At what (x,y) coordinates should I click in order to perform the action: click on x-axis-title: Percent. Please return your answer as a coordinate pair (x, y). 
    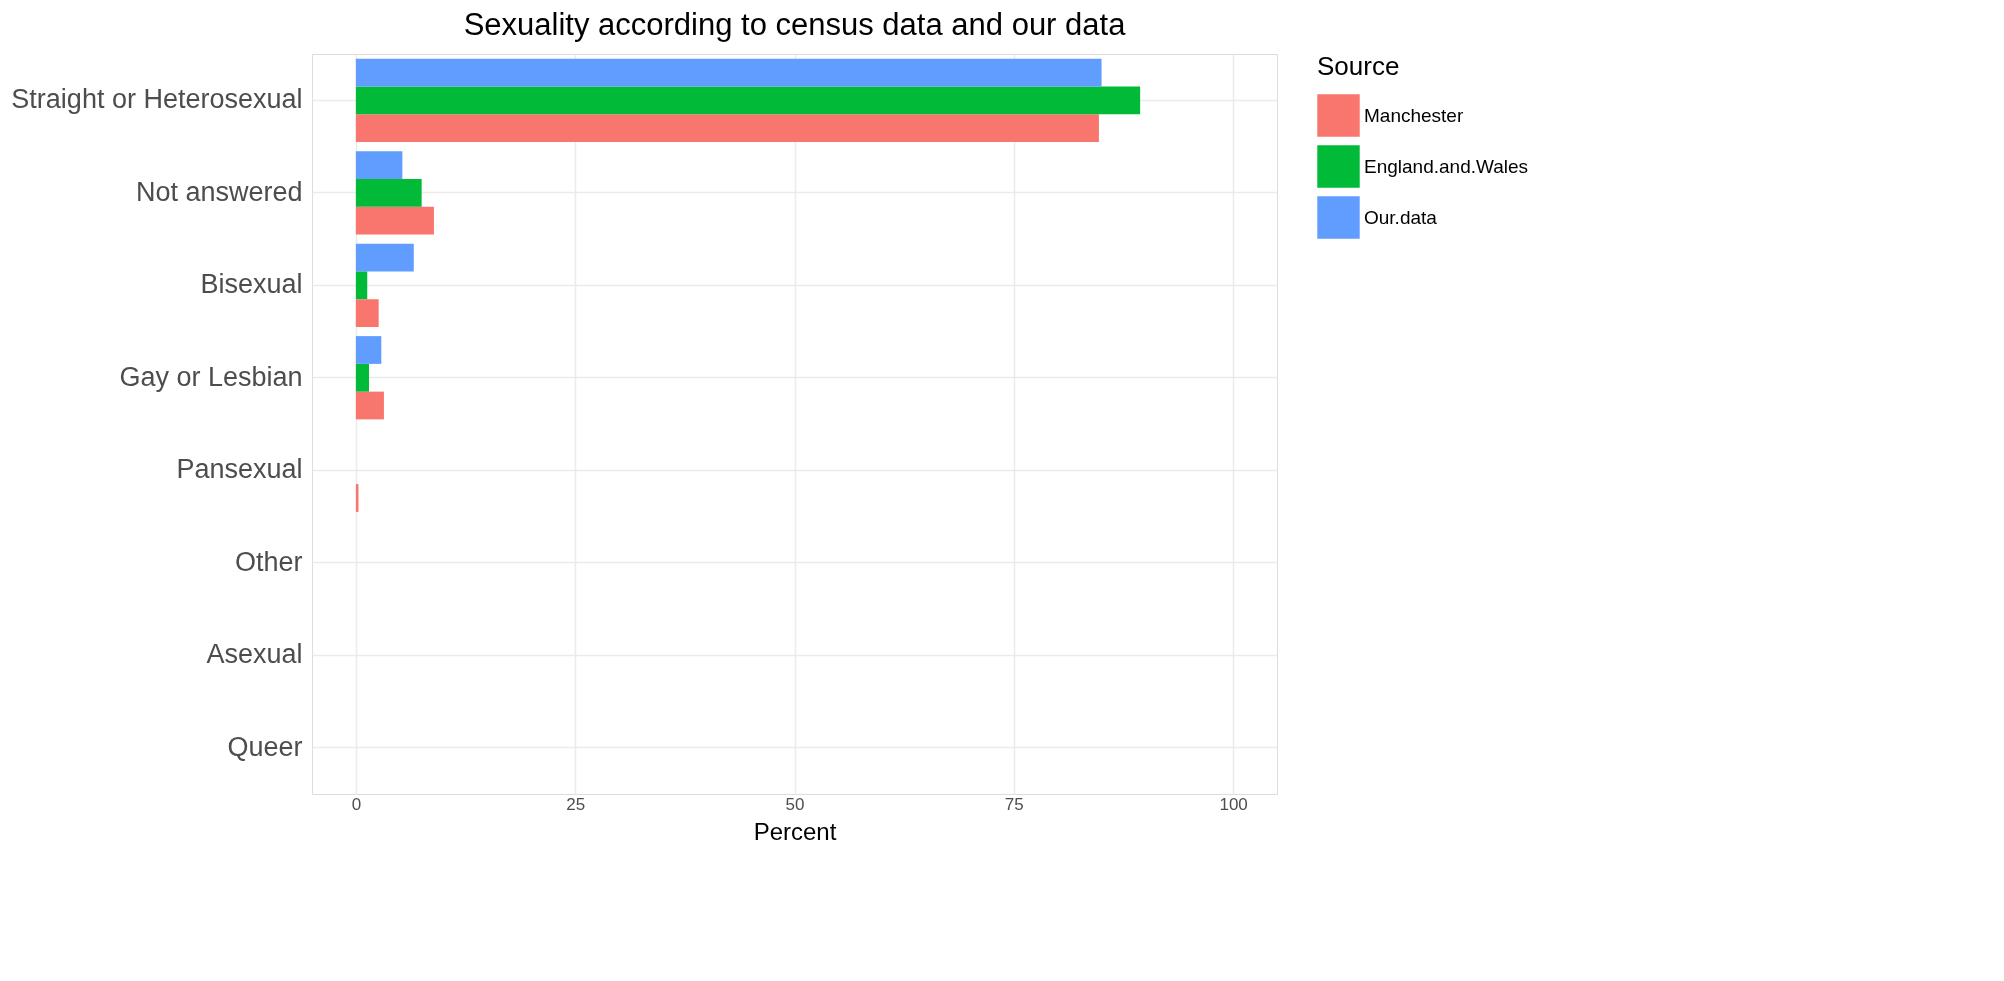
    Looking at the image, I should click on (795, 831).